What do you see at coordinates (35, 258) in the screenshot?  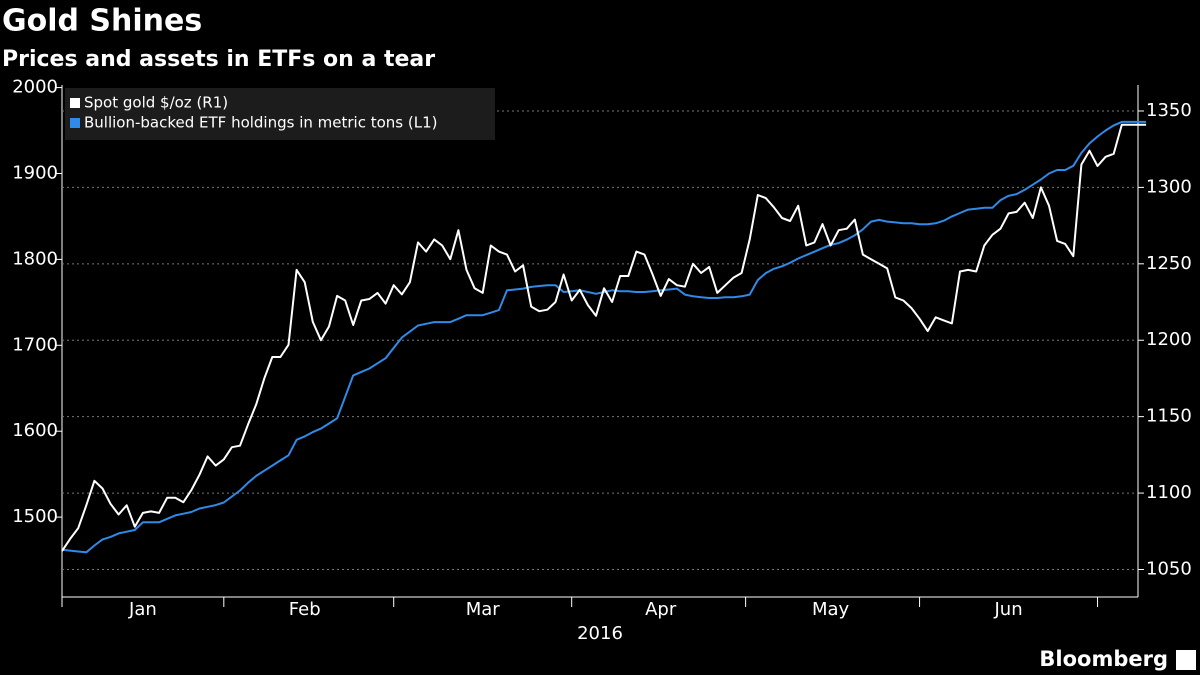 I see `y-tick-label: 1800` at bounding box center [35, 258].